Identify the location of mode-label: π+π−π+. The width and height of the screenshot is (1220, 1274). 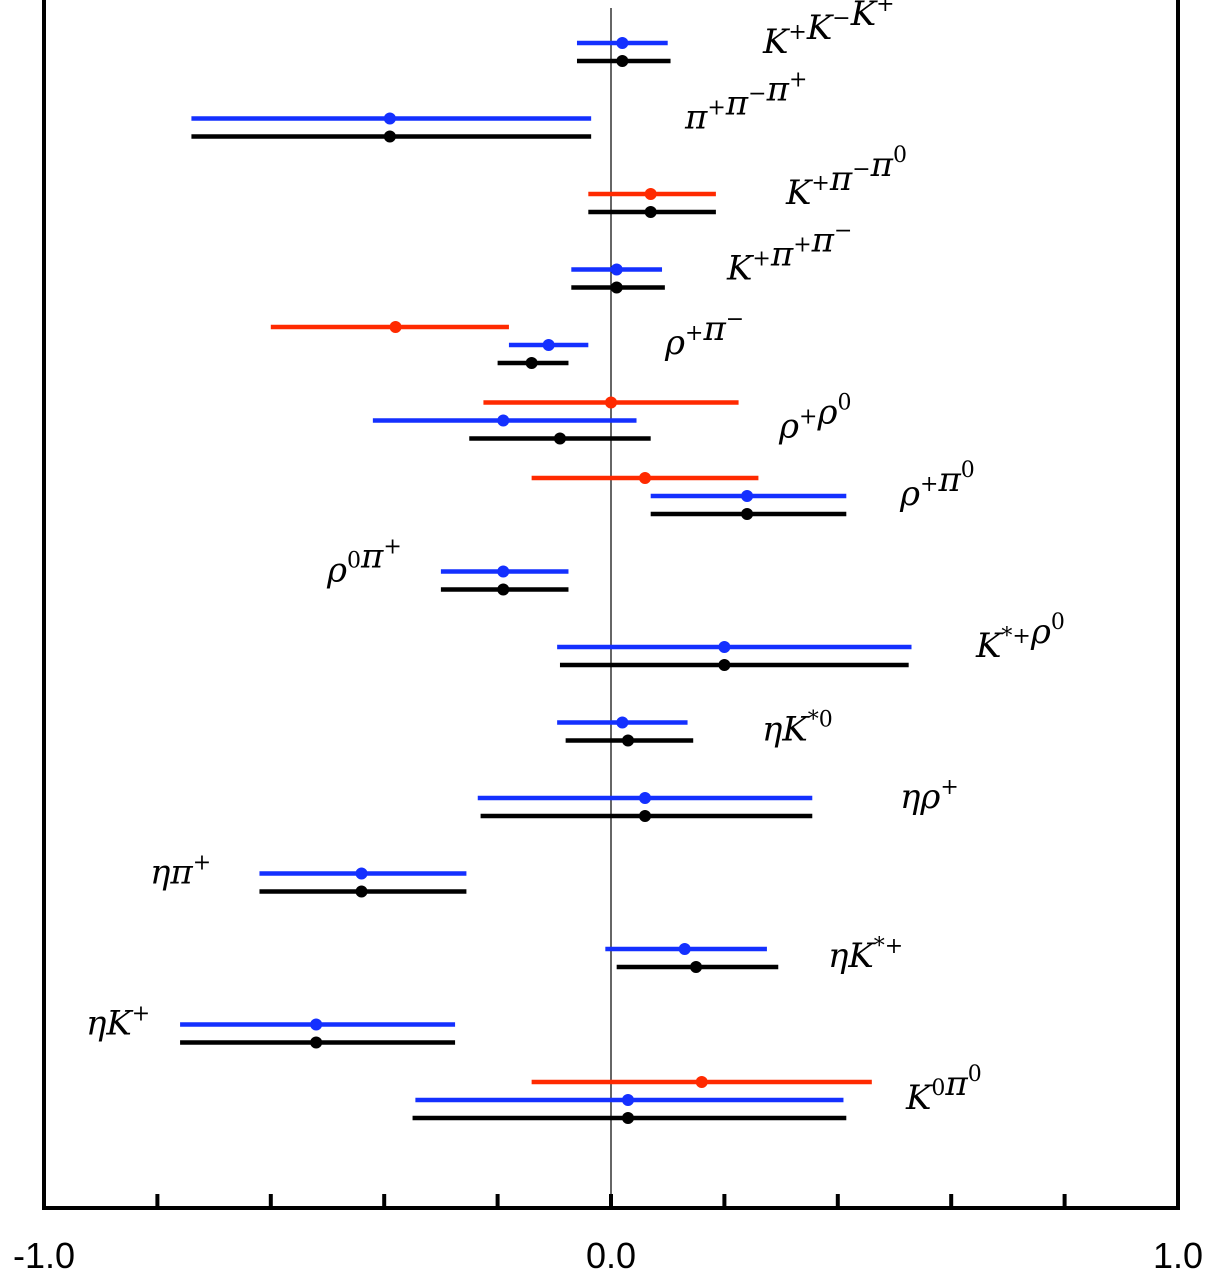
(745, 103).